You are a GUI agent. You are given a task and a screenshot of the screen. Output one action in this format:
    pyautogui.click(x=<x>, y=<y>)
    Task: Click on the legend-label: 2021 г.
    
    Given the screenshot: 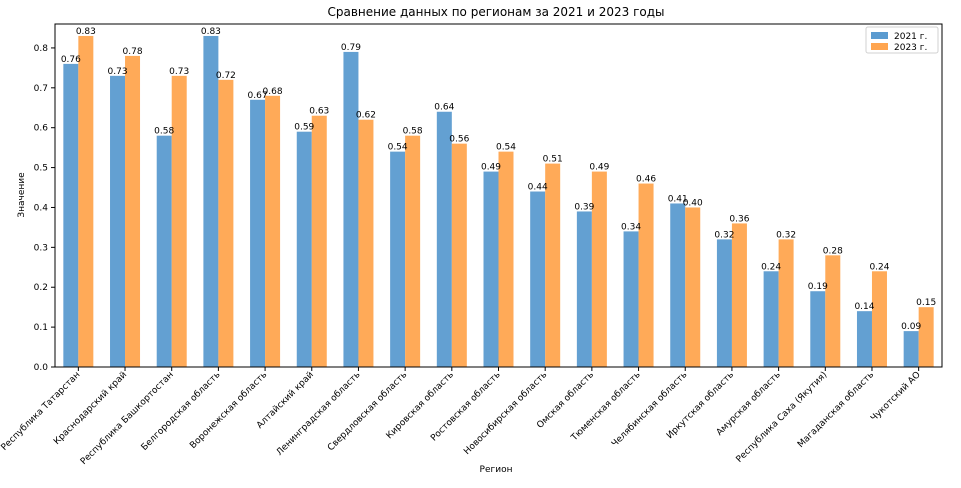 What is the action you would take?
    pyautogui.click(x=910, y=37)
    